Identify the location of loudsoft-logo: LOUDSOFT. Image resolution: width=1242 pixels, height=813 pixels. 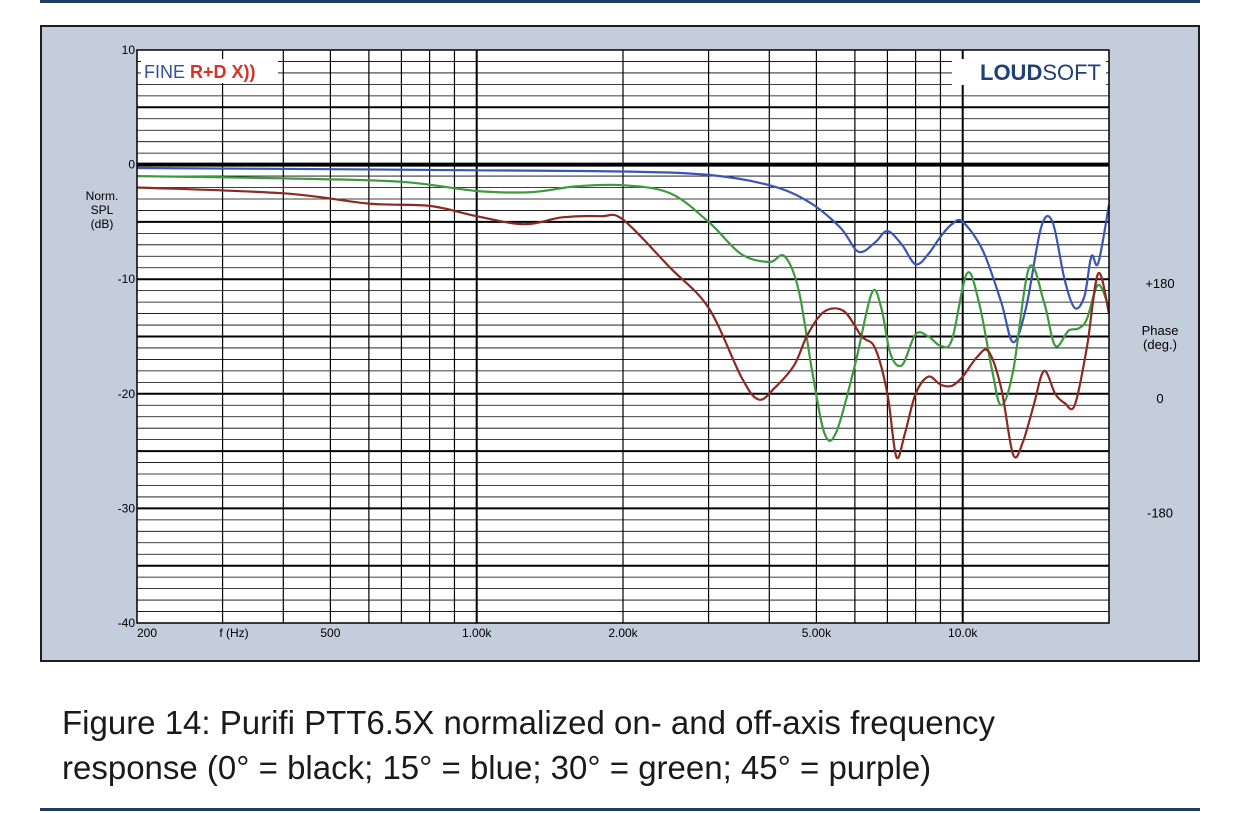
(1029, 72).